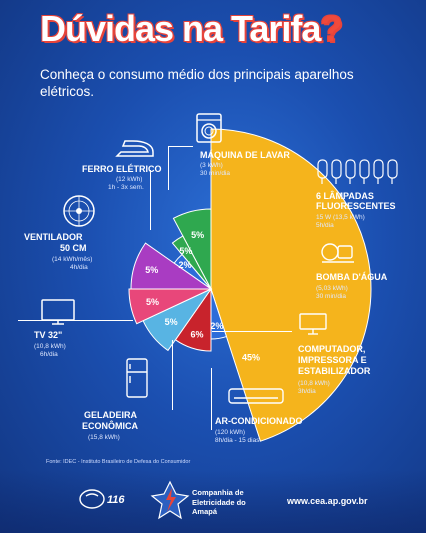  What do you see at coordinates (252, 331) in the screenshot?
I see `leader-line-computador` at bounding box center [252, 331].